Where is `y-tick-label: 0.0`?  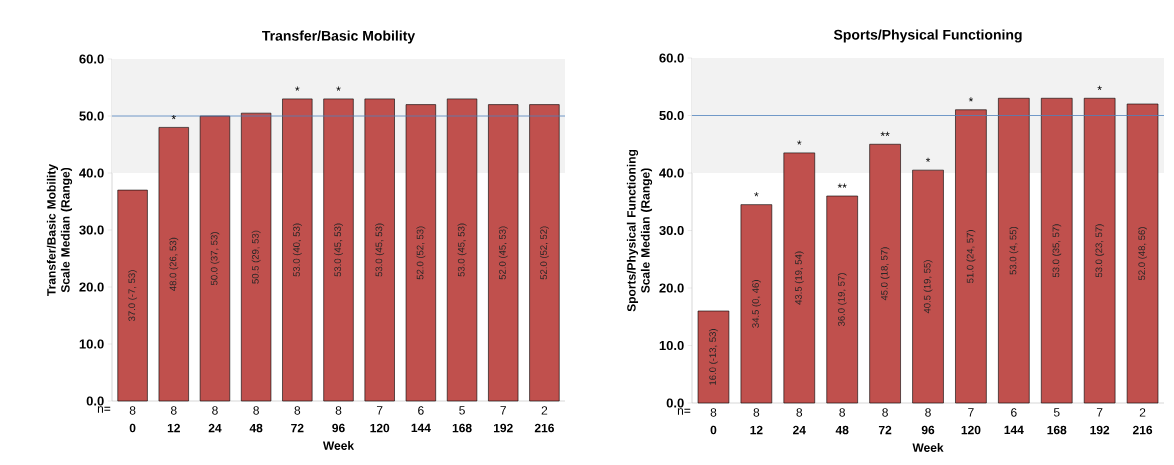
y-tick-label: 0.0 is located at coordinates (675, 403).